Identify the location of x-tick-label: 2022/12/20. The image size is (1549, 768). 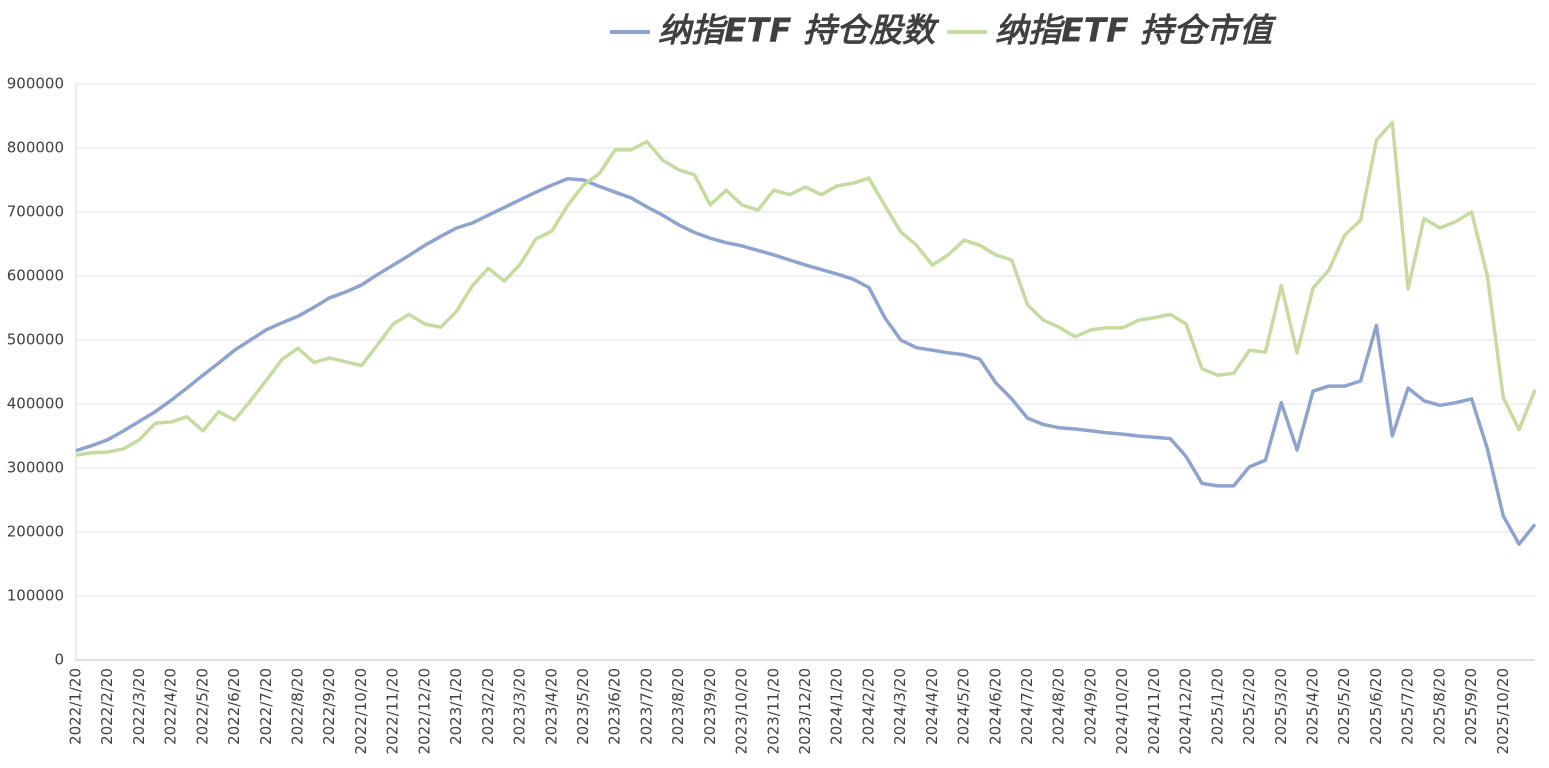
(424, 711).